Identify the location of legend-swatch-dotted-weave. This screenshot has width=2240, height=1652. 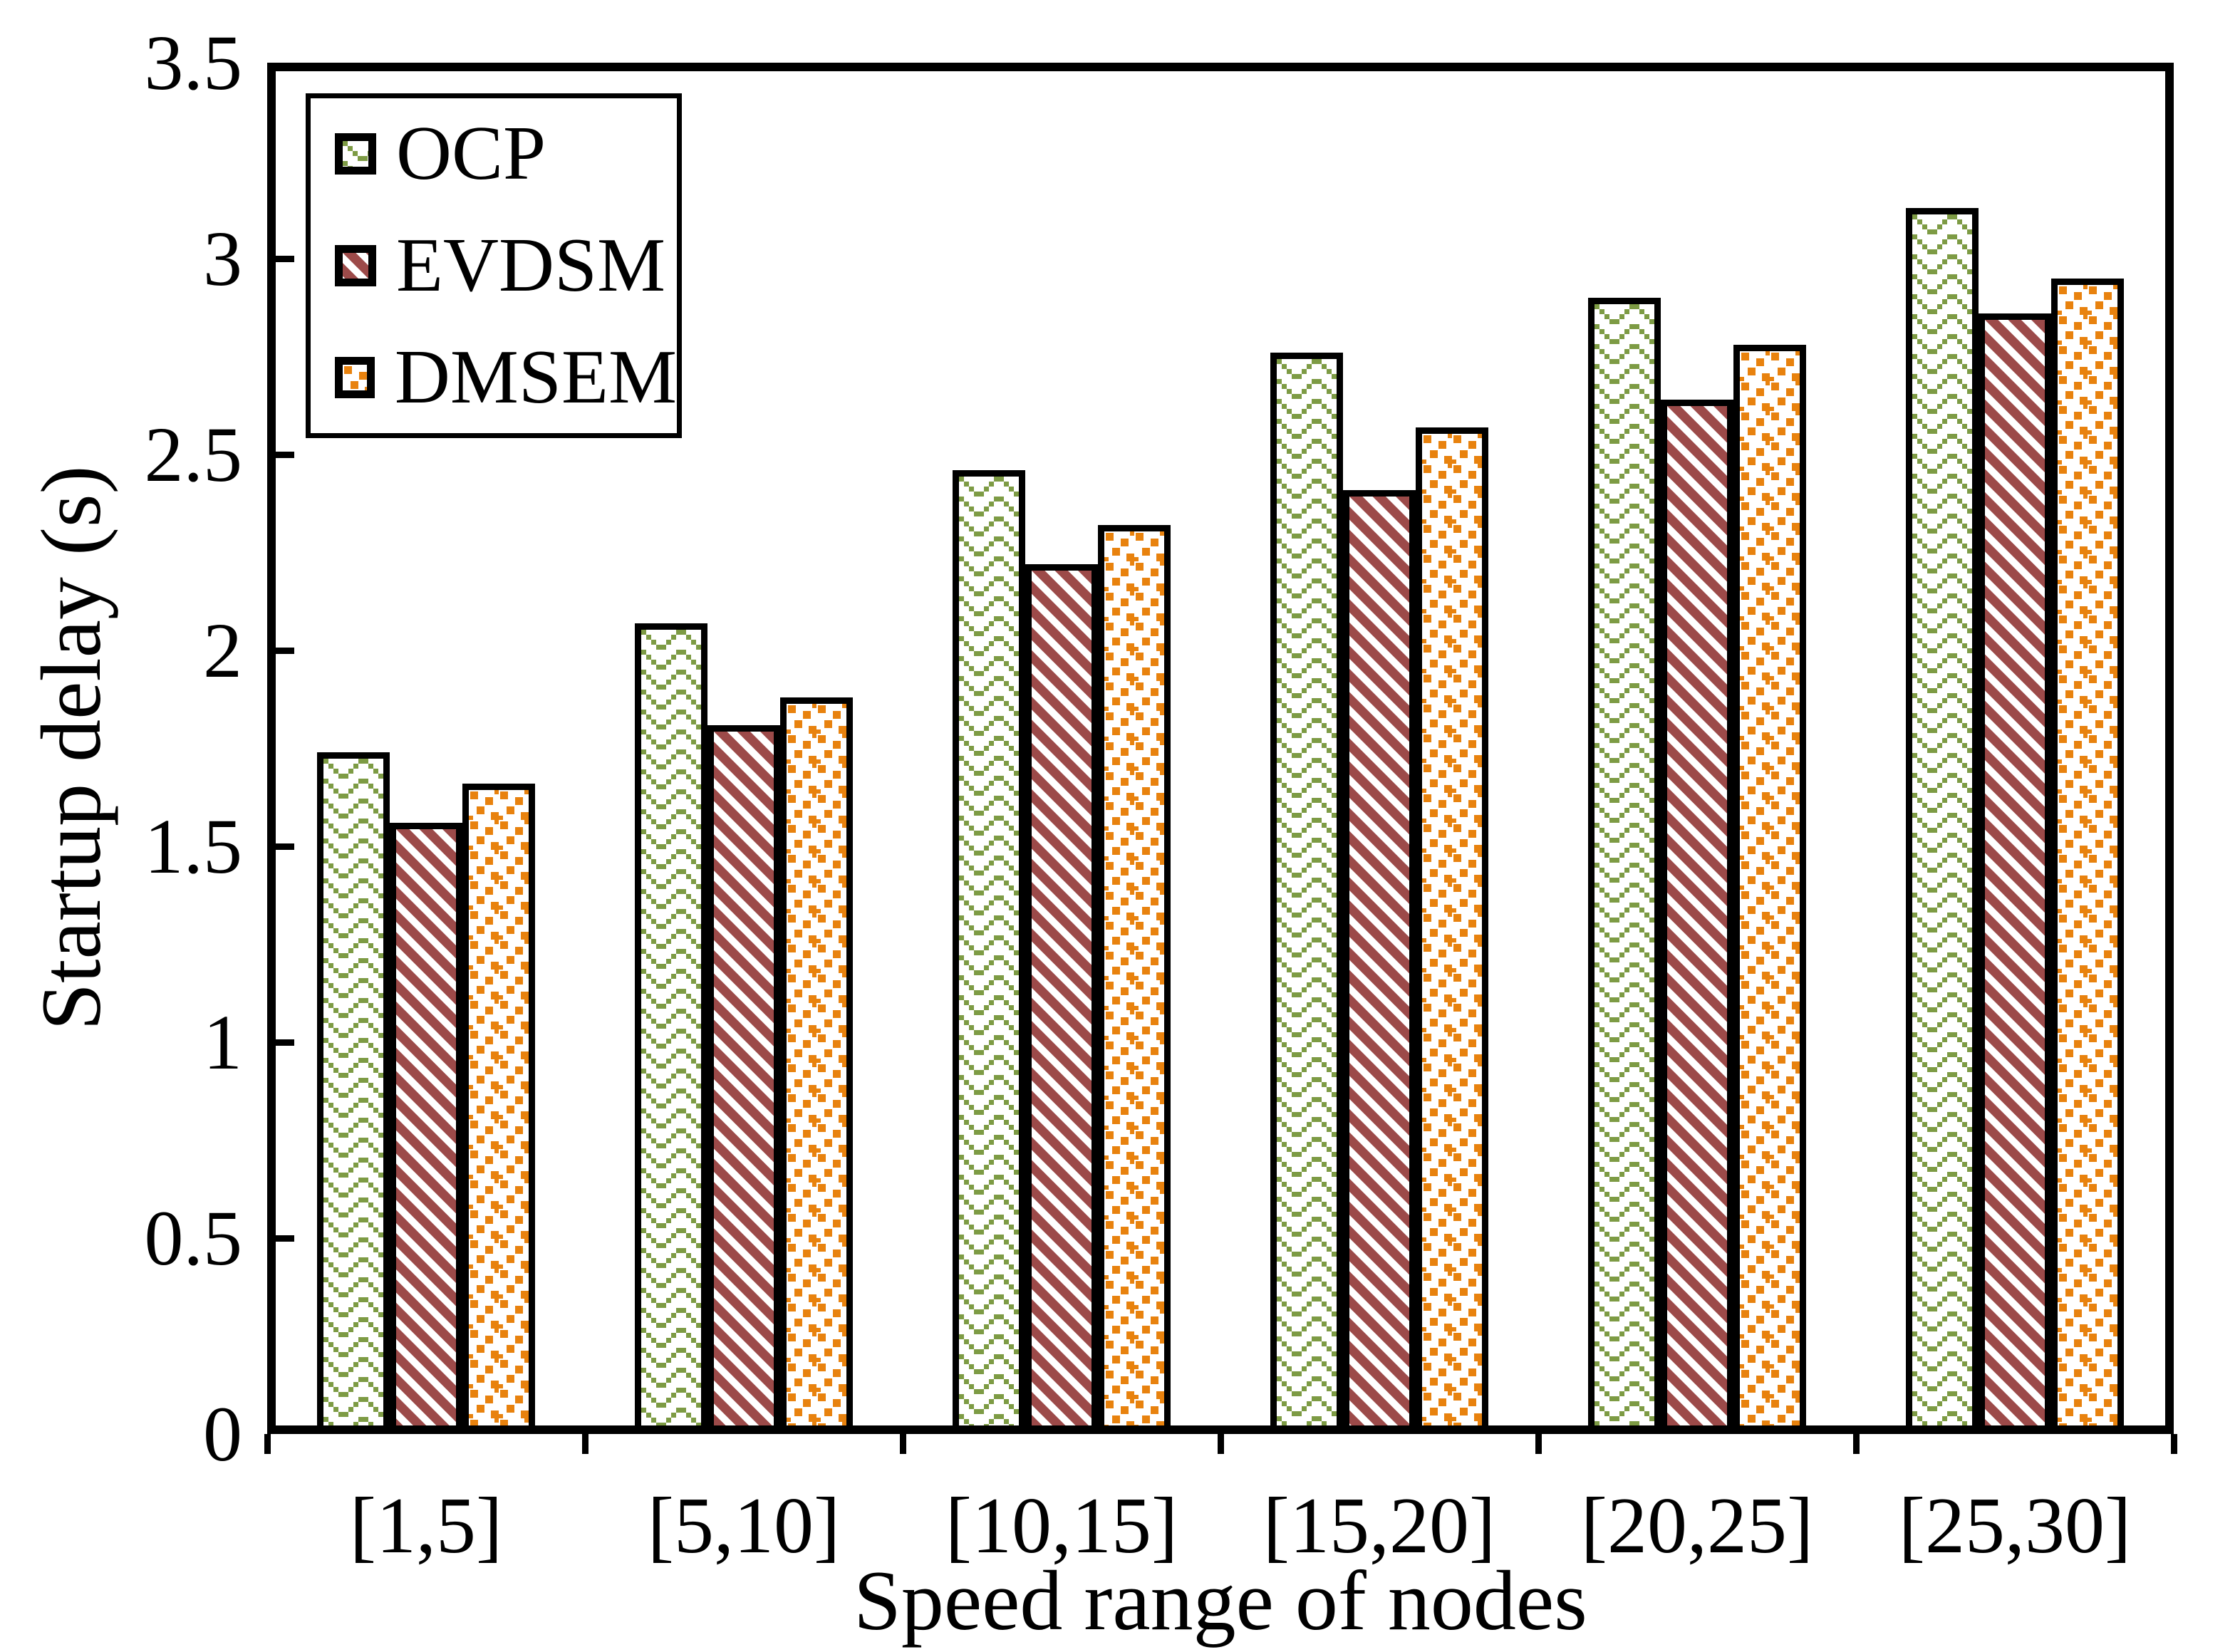
(355, 154).